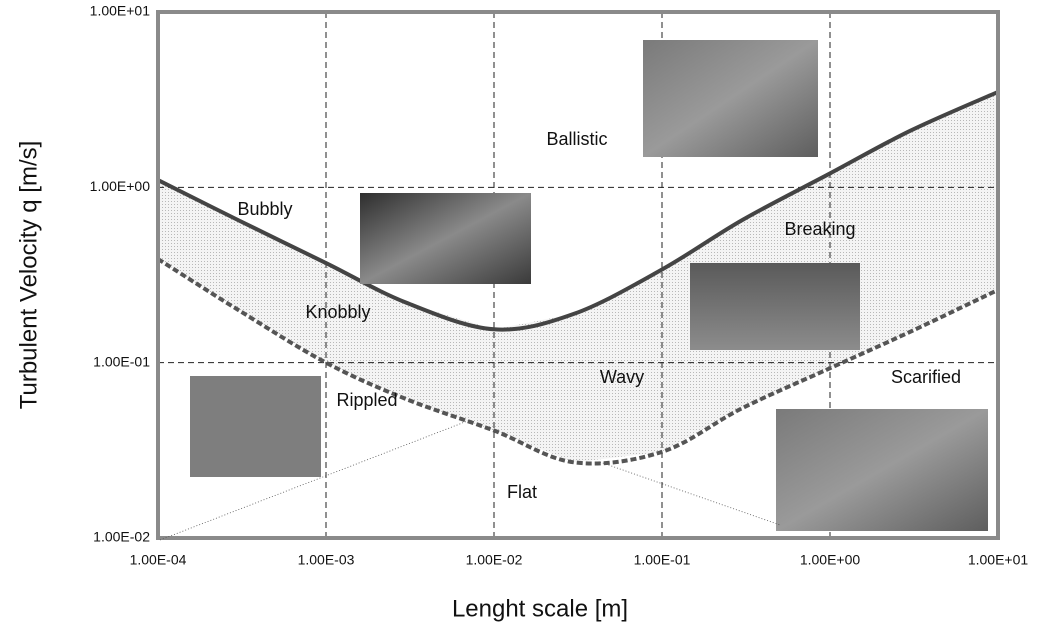 Image resolution: width=1047 pixels, height=634 pixels. Describe the element at coordinates (337, 312) in the screenshot. I see `region-label: Knobbly` at that location.